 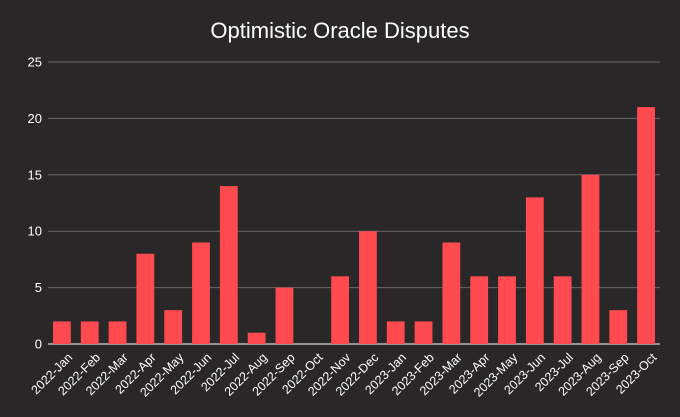 What do you see at coordinates (395, 332) in the screenshot?
I see `bar-2023-Jan` at bounding box center [395, 332].